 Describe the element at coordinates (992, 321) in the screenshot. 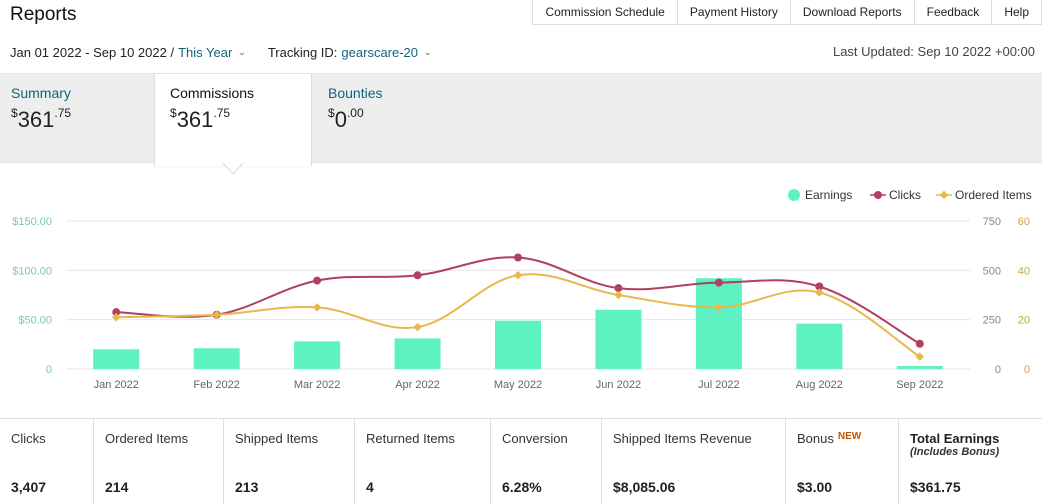

I see `y-right-clicks-tick-label: 250` at that location.